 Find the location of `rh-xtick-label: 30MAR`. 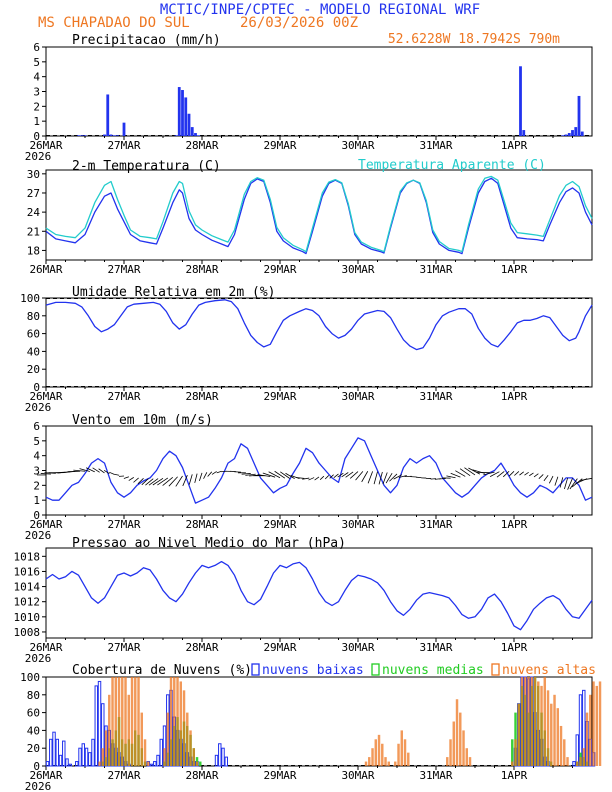

rh-xtick-label: 30MAR is located at coordinates (357, 396).